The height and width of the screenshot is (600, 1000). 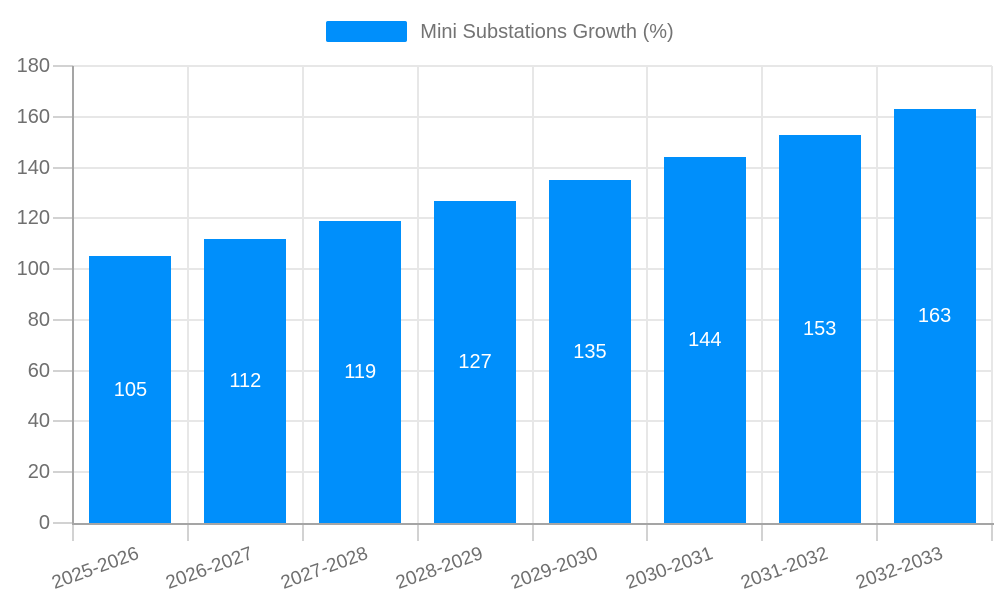 I want to click on y-axis-label: 120, so click(x=33, y=218).